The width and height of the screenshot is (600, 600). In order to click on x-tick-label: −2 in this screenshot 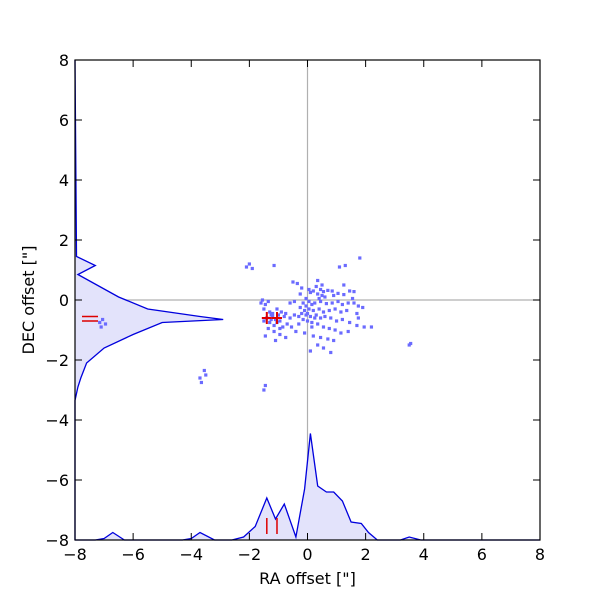, I will do `click(250, 554)`.